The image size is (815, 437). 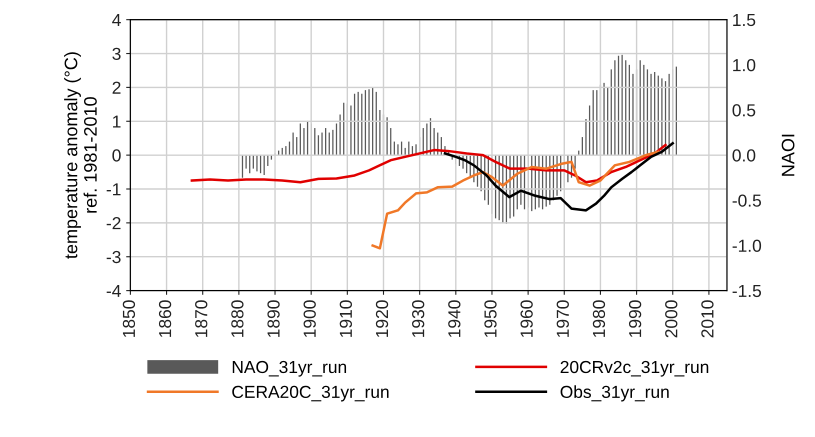 I want to click on y-tick-label: -4, so click(x=113, y=290).